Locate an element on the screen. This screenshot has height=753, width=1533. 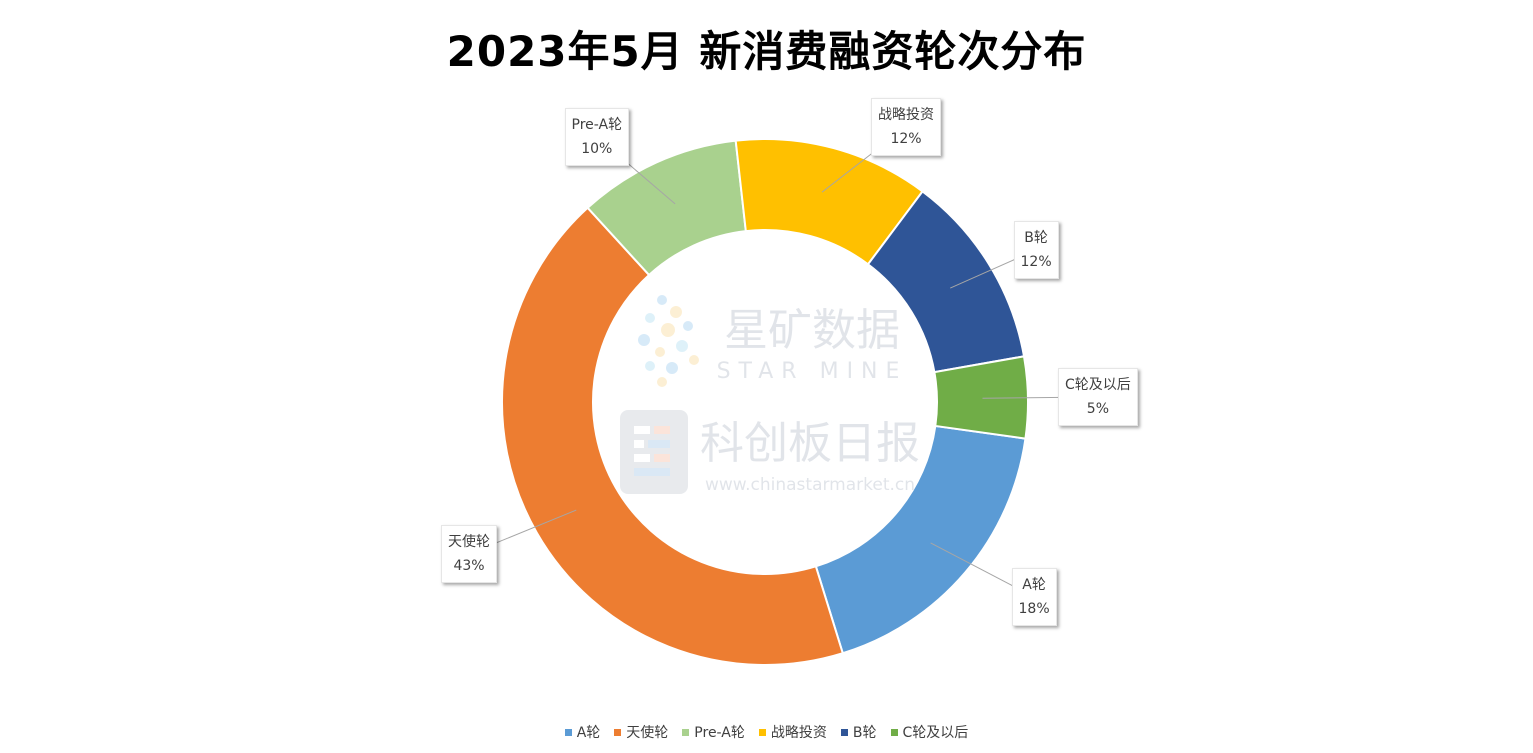
data-label-category: Pre-A轮 is located at coordinates (597, 125).